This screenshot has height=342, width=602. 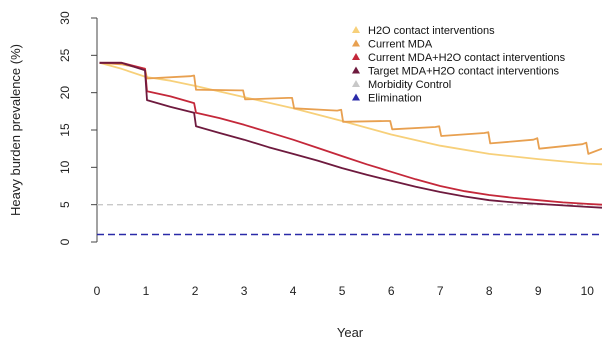 I want to click on y-tick-label: 0, so click(x=65, y=241).